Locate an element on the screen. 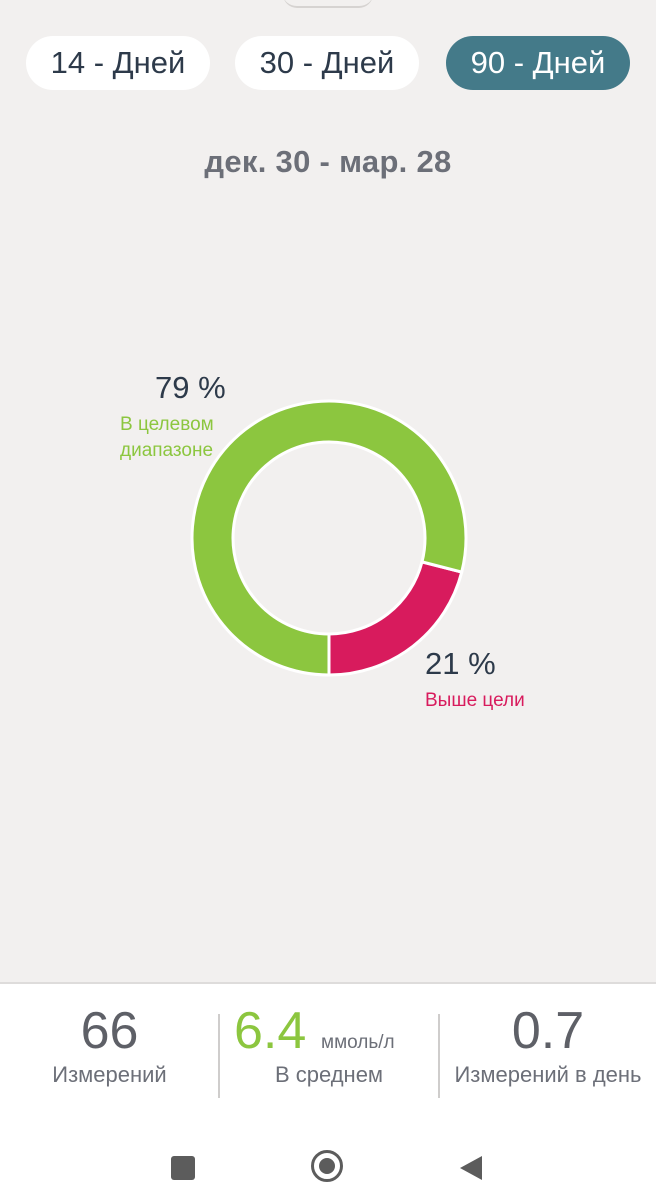 This screenshot has height=1200, width=656. in-range-percent: 79 % is located at coordinates (190, 387).